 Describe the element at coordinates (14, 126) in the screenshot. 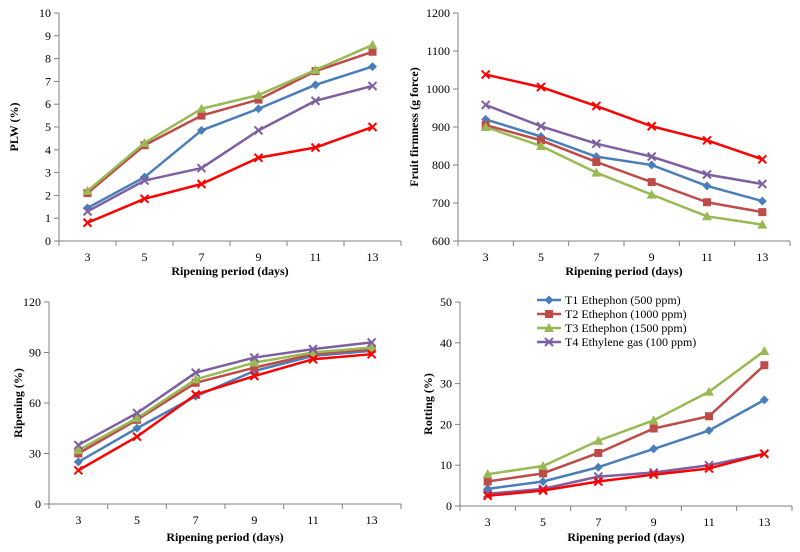

I see `y-axis-title: PLW (%)` at that location.